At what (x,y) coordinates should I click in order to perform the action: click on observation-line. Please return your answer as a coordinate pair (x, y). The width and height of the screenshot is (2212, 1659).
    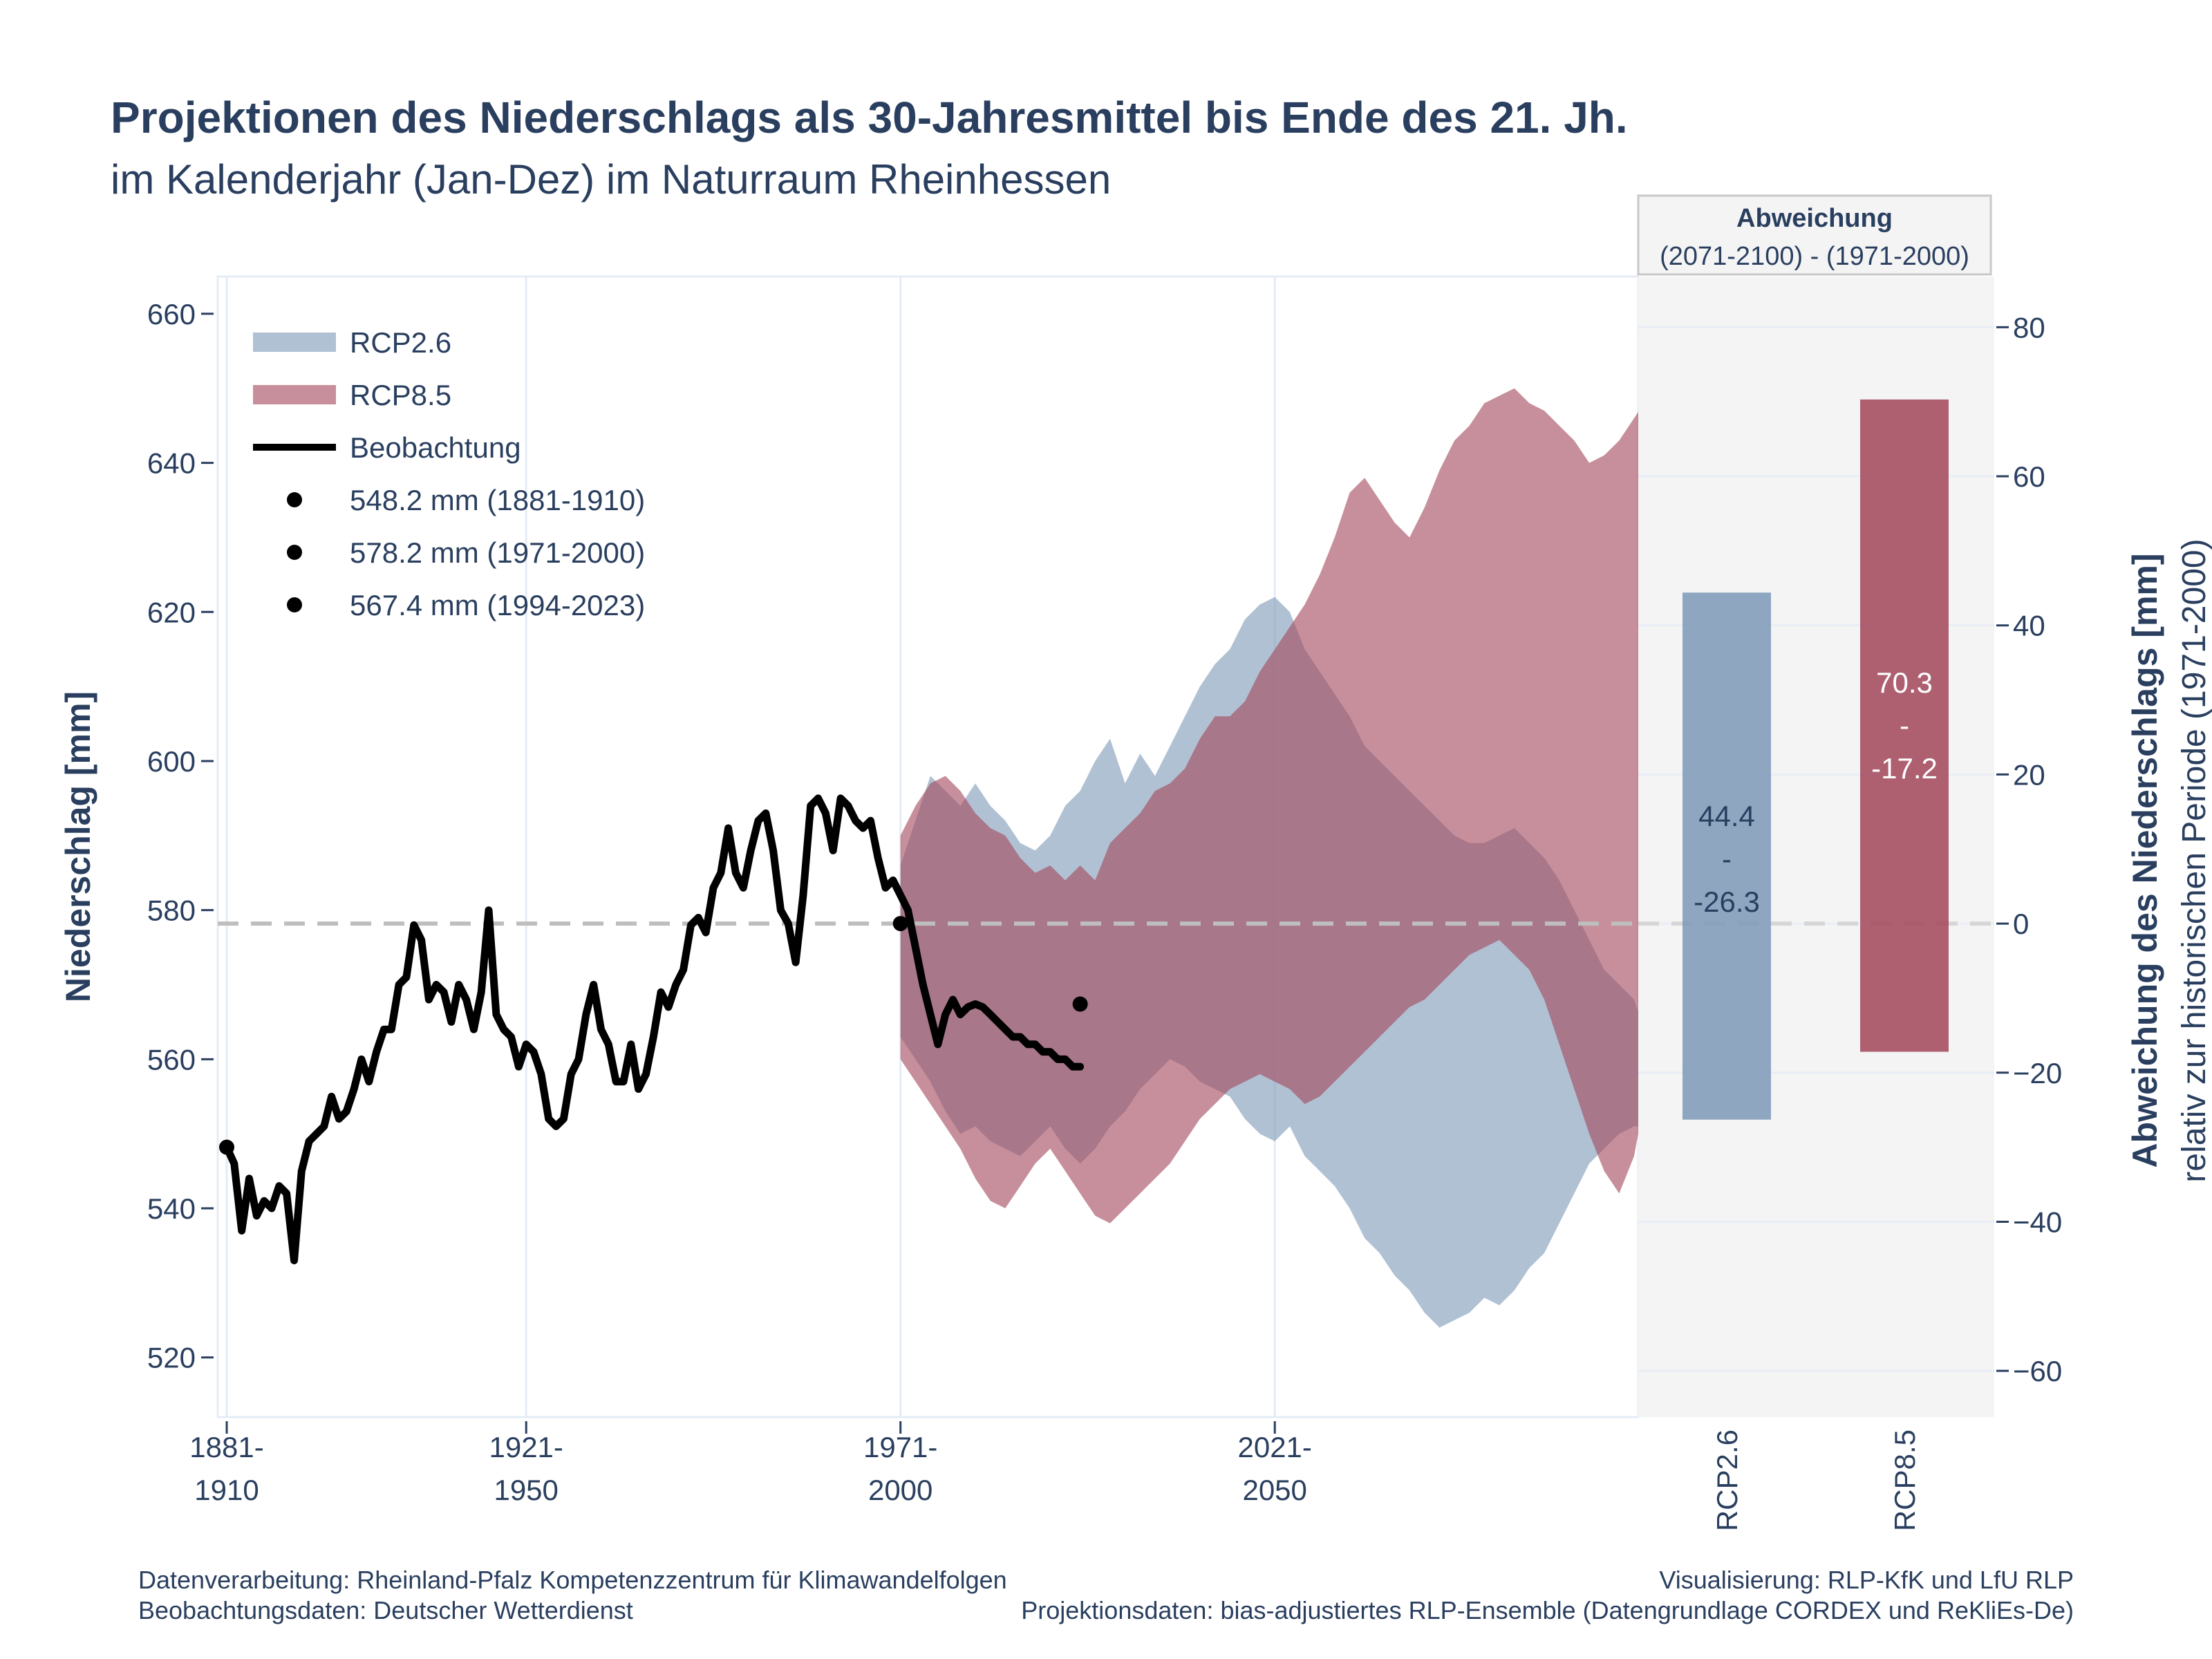
    Looking at the image, I should click on (654, 1029).